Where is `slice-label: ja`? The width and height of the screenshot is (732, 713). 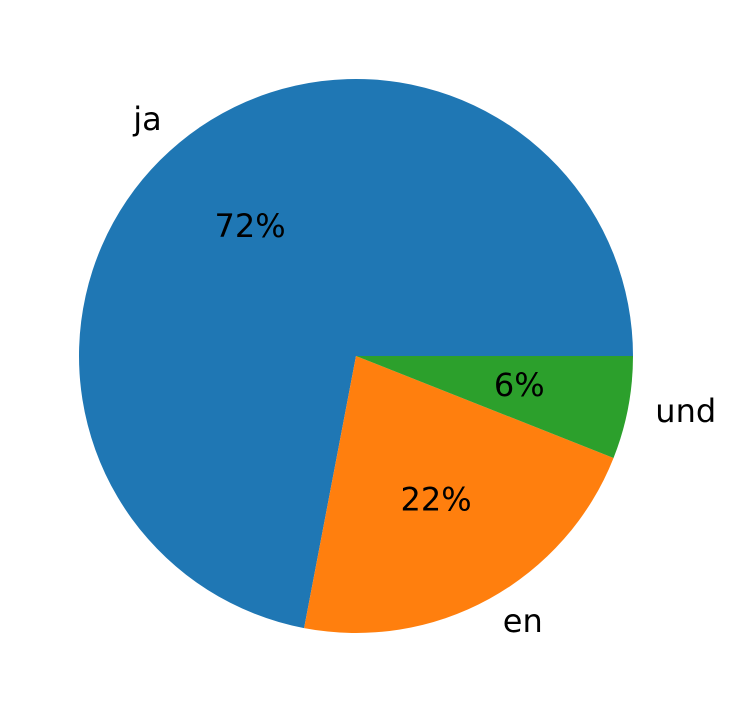 slice-label: ja is located at coordinates (147, 119).